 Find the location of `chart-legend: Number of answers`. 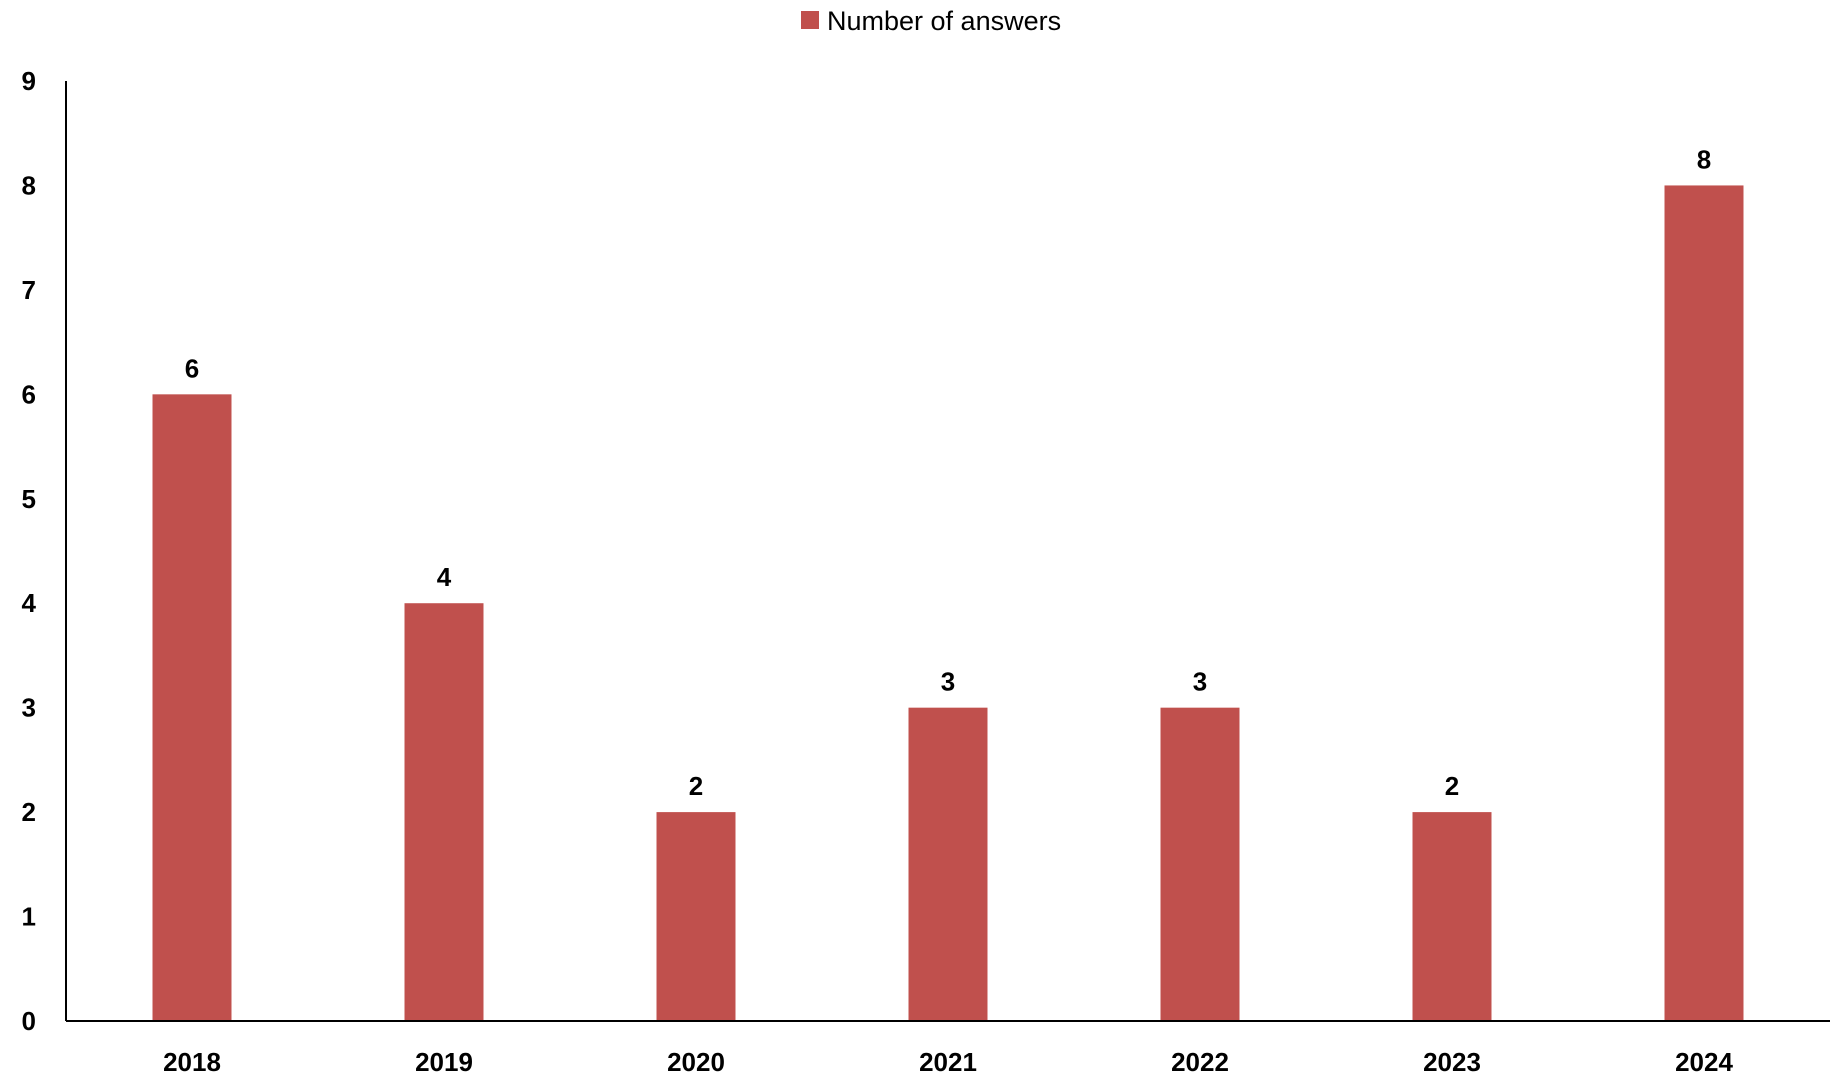

chart-legend: Number of answers is located at coordinates (931, 21).